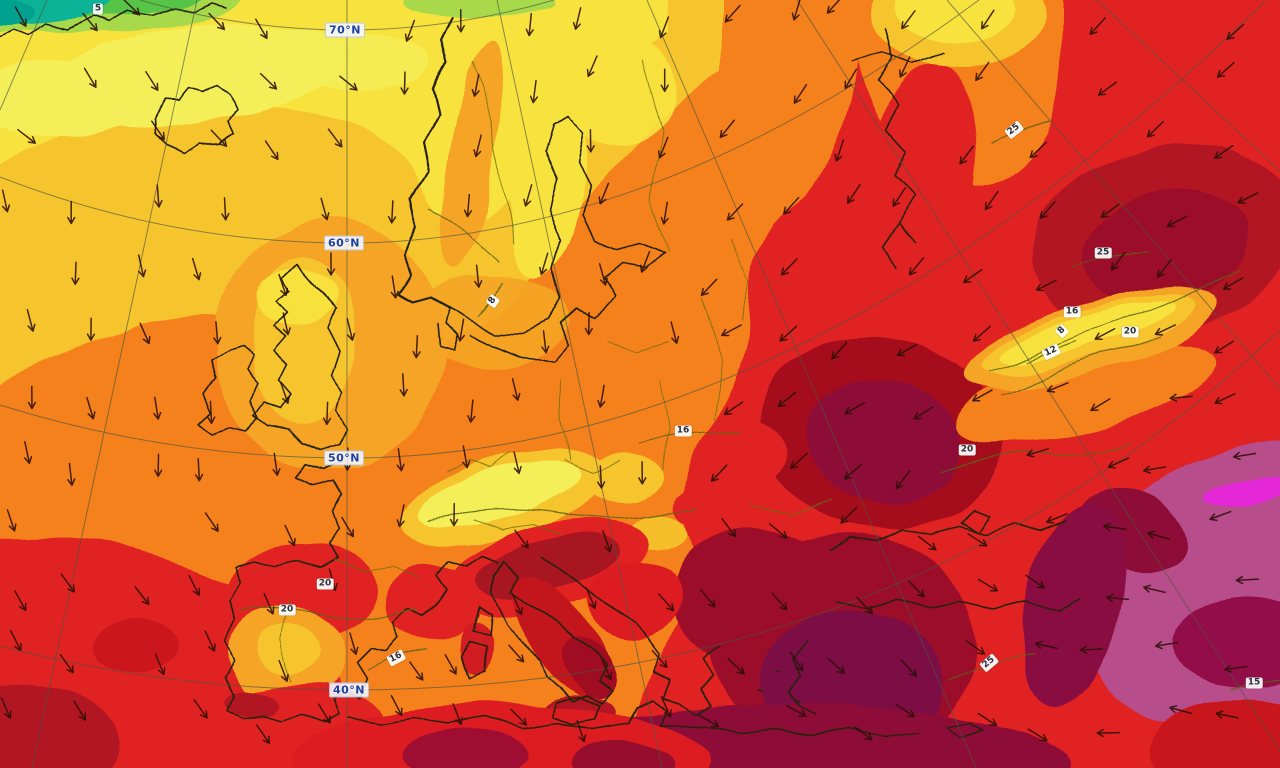 The width and height of the screenshot is (1280, 768). What do you see at coordinates (481, 619) in the screenshot?
I see `corsica-coastline` at bounding box center [481, 619].